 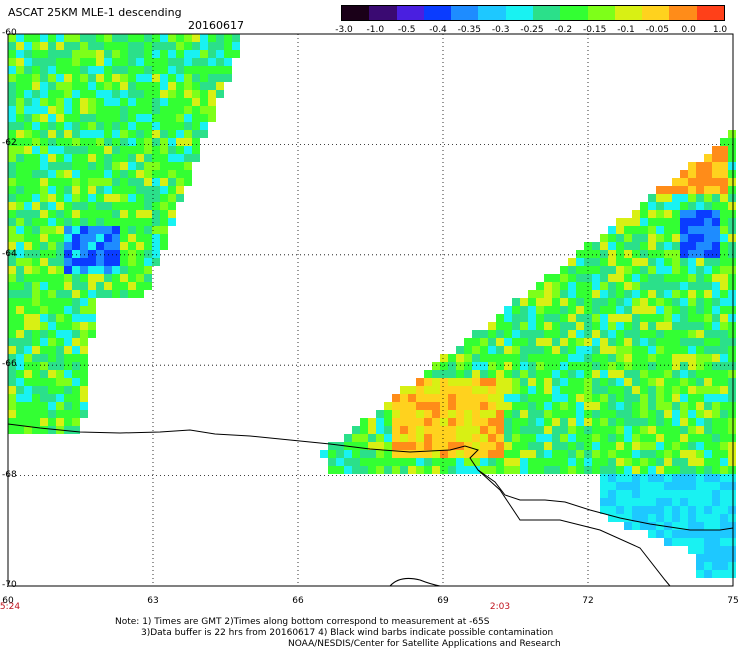 I want to click on longitude-tick-label: 72, so click(x=588, y=601).